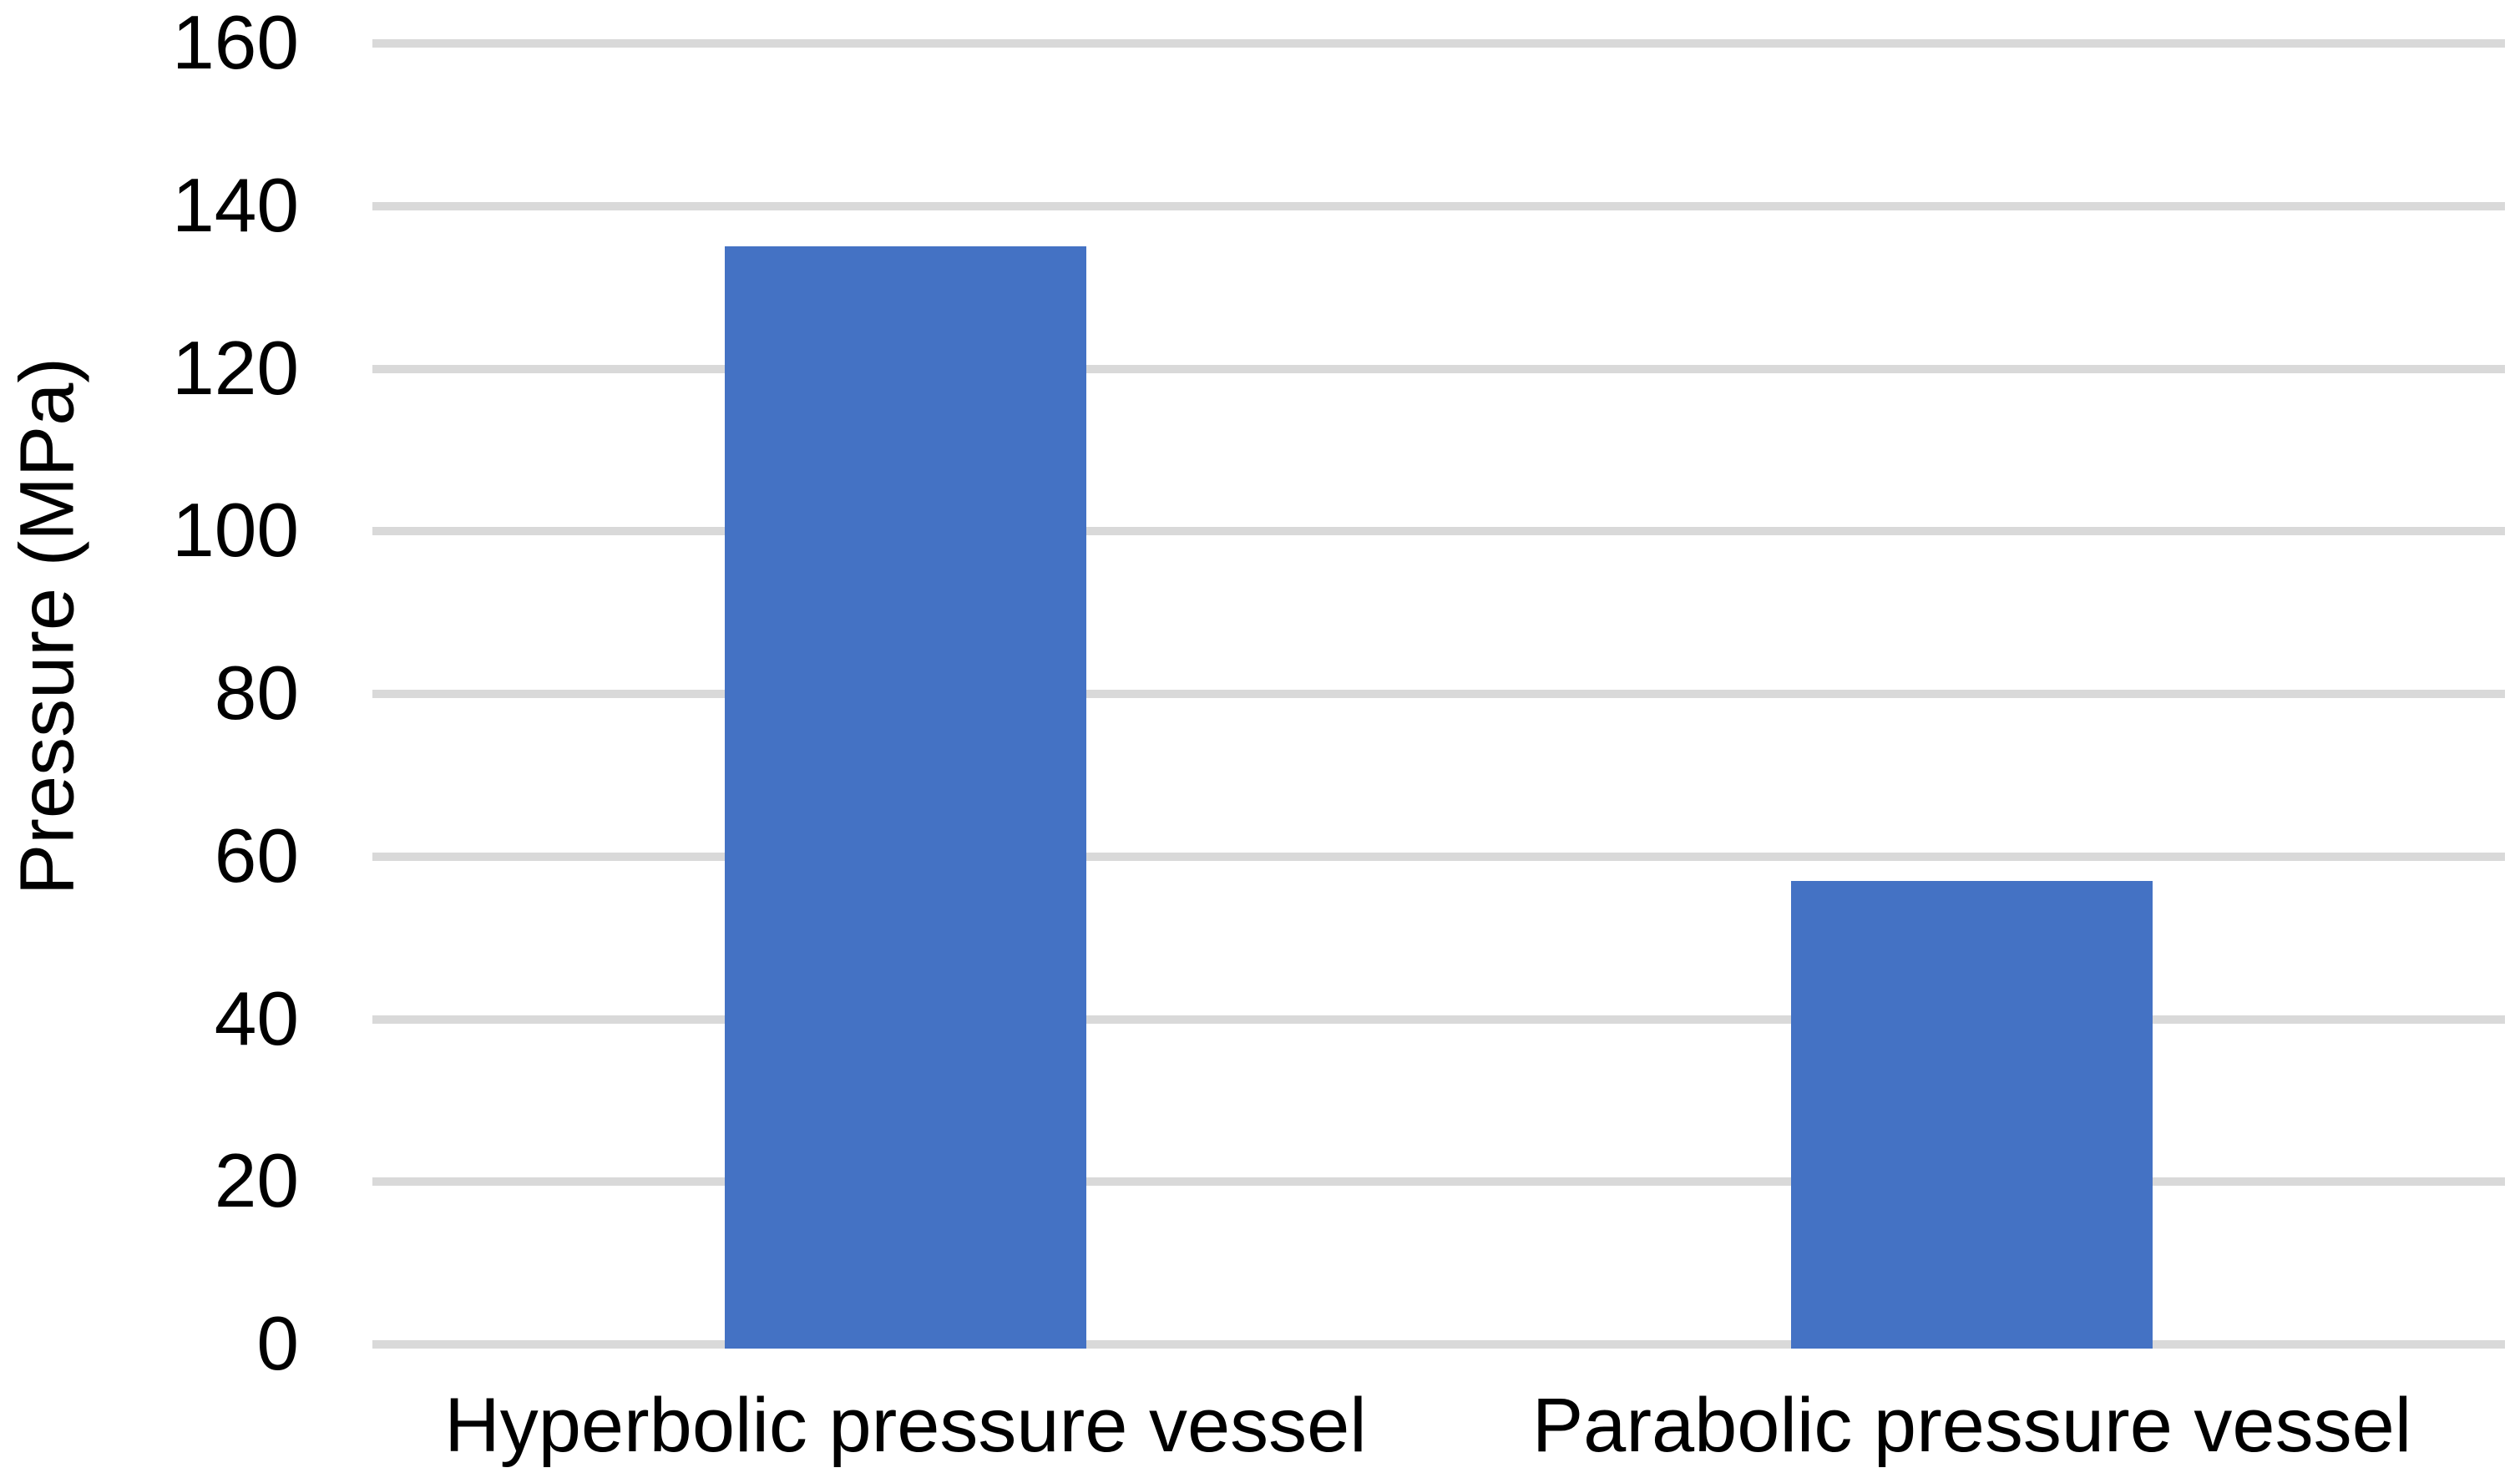 The image size is (2520, 1478). I want to click on x-category-label-hyperbolic-pressure-vessel: Hyperbolic pressure vessel, so click(905, 1425).